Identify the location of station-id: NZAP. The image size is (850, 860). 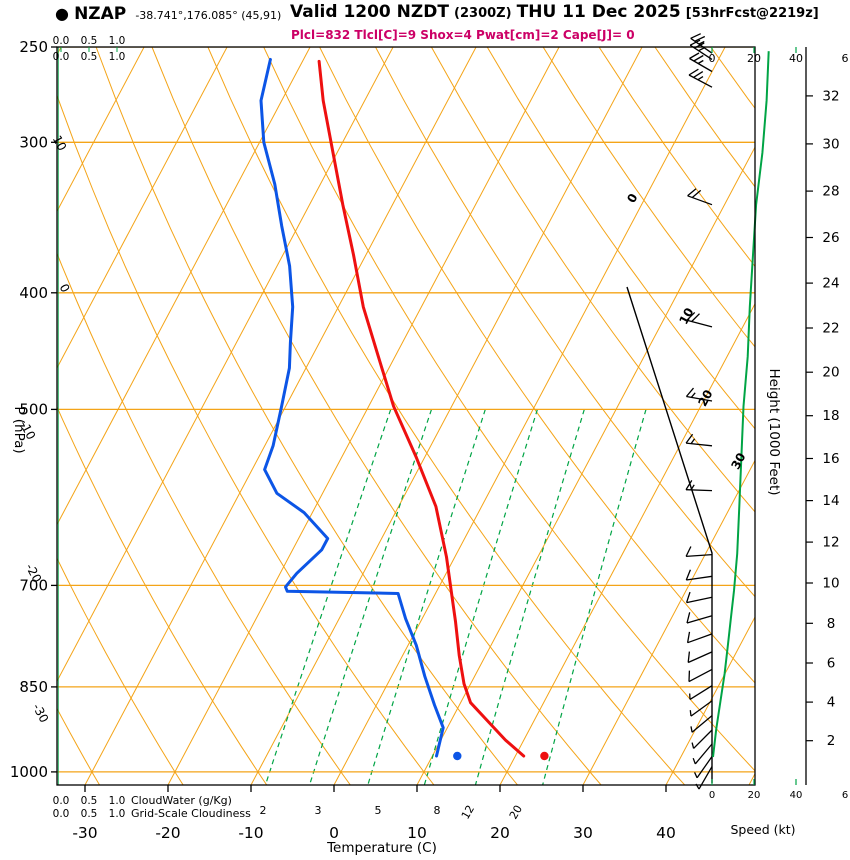
(100, 14).